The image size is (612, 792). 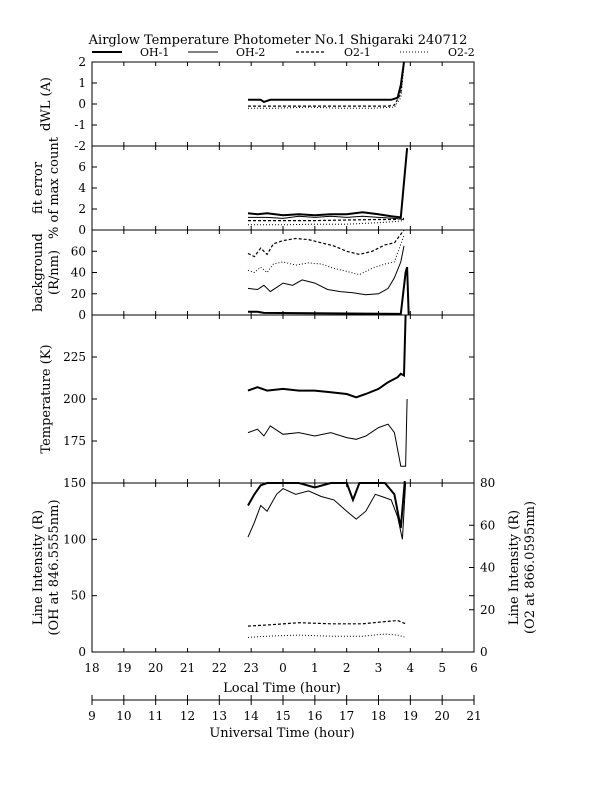 I want to click on x-local-tick-label: 2, so click(x=347, y=668).